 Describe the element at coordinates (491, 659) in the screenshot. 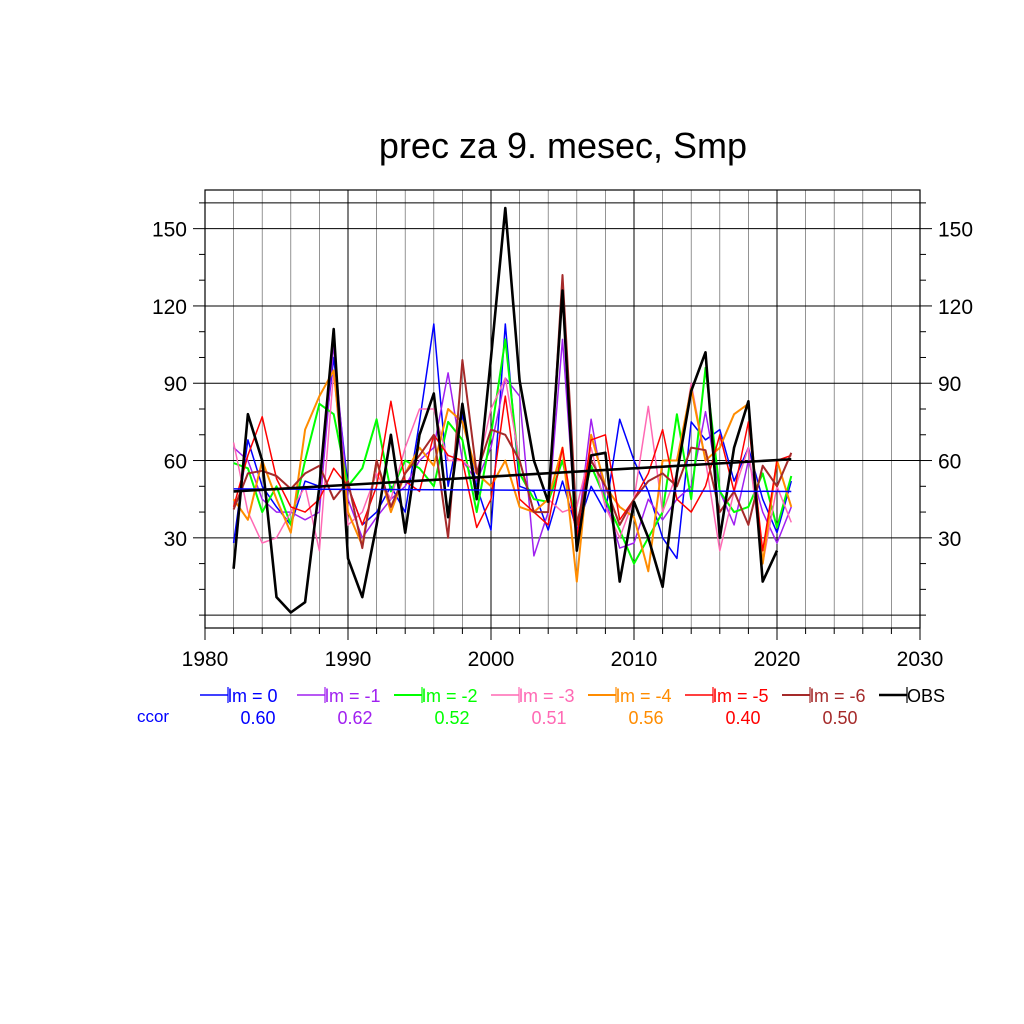

I see `x-tick-label: 2000` at that location.